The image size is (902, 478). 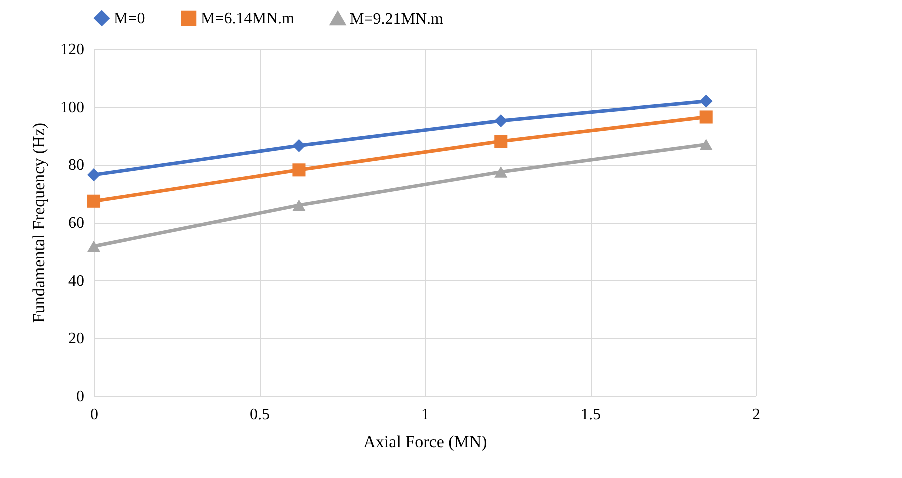 I want to click on x-tick-label: 1, so click(x=426, y=415).